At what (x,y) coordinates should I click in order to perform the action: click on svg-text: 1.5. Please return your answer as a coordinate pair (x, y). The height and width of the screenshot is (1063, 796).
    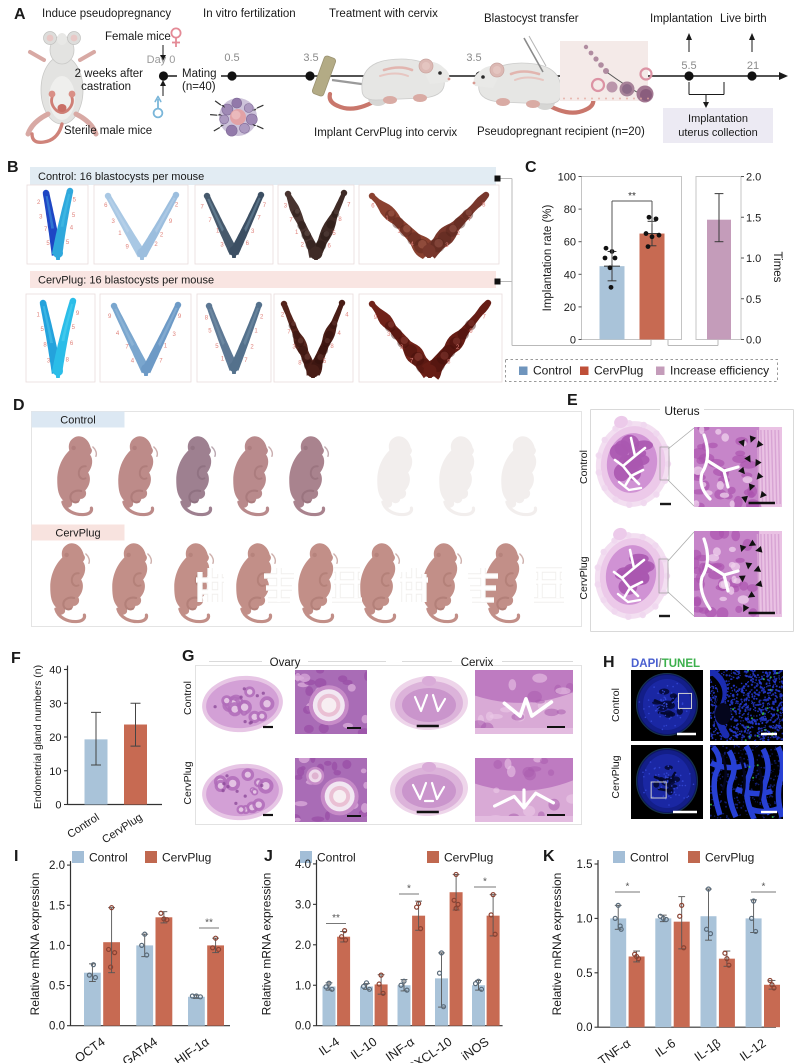
    Looking at the image, I should click on (57, 906).